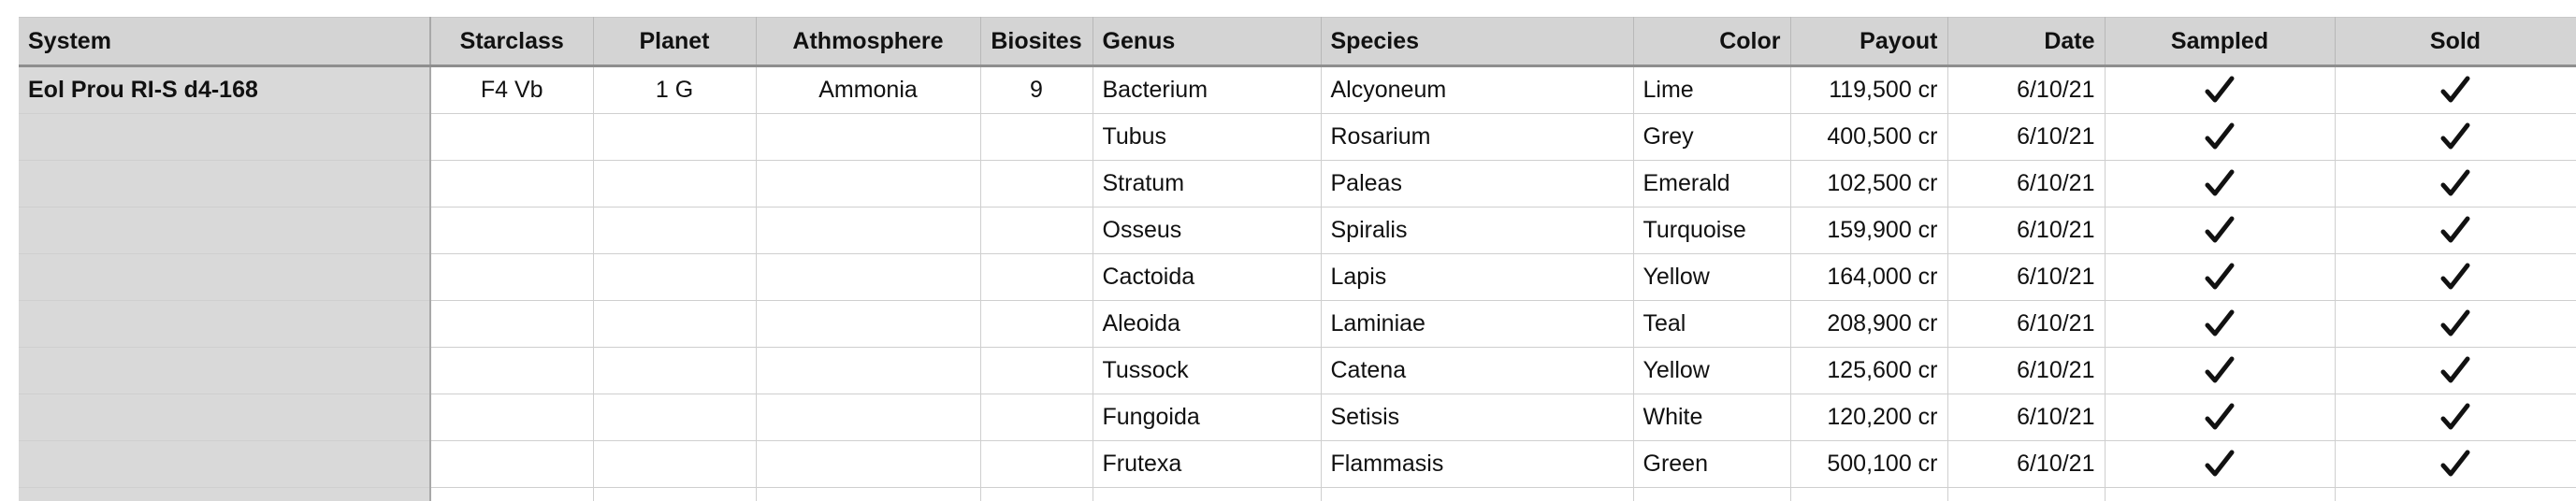 This screenshot has width=2576, height=501. Describe the element at coordinates (1477, 137) in the screenshot. I see `cell-species: Rosarium` at that location.